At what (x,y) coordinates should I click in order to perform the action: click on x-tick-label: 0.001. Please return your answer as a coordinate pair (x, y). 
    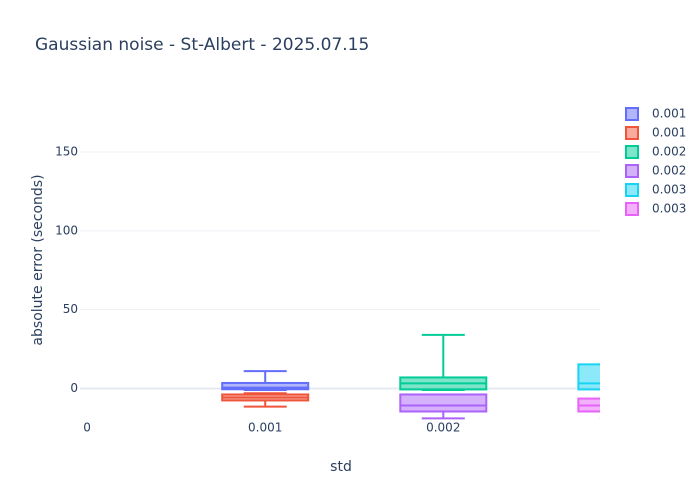
    Looking at the image, I should click on (265, 428).